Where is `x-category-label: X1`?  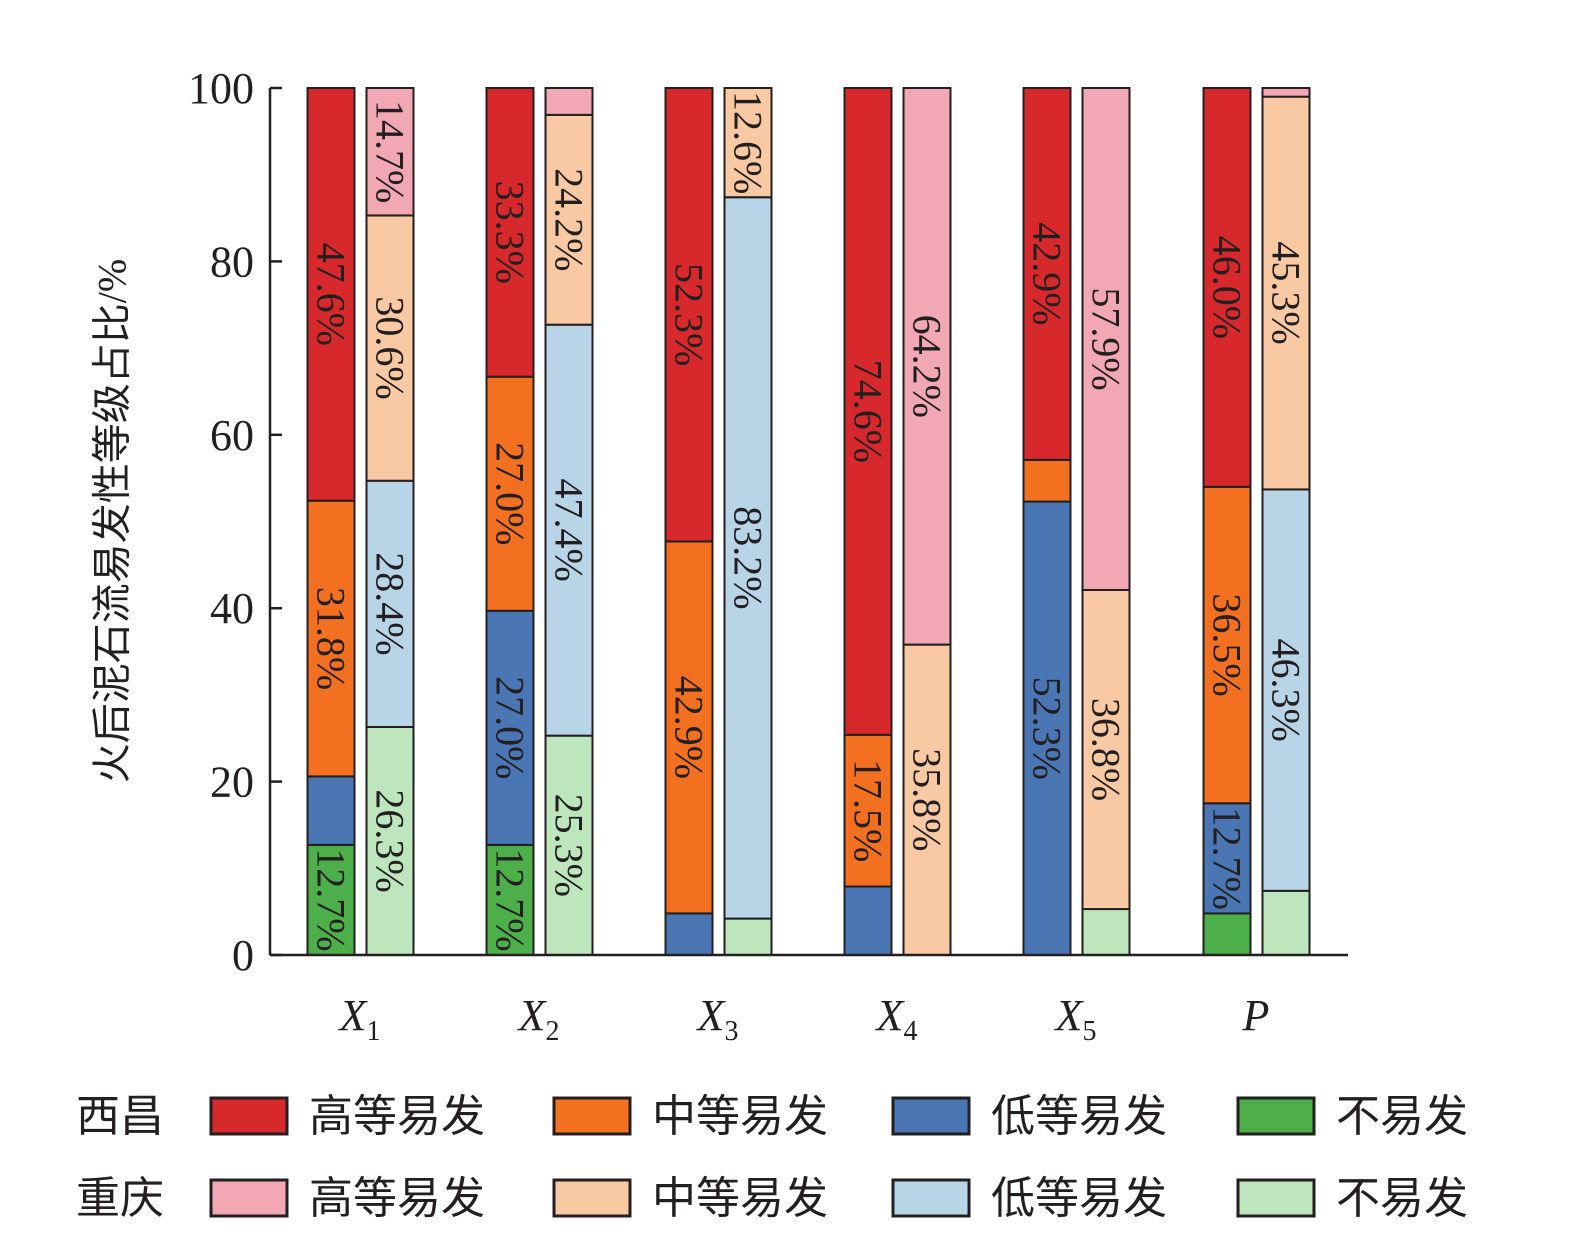 x-category-label: X1 is located at coordinates (359, 1019).